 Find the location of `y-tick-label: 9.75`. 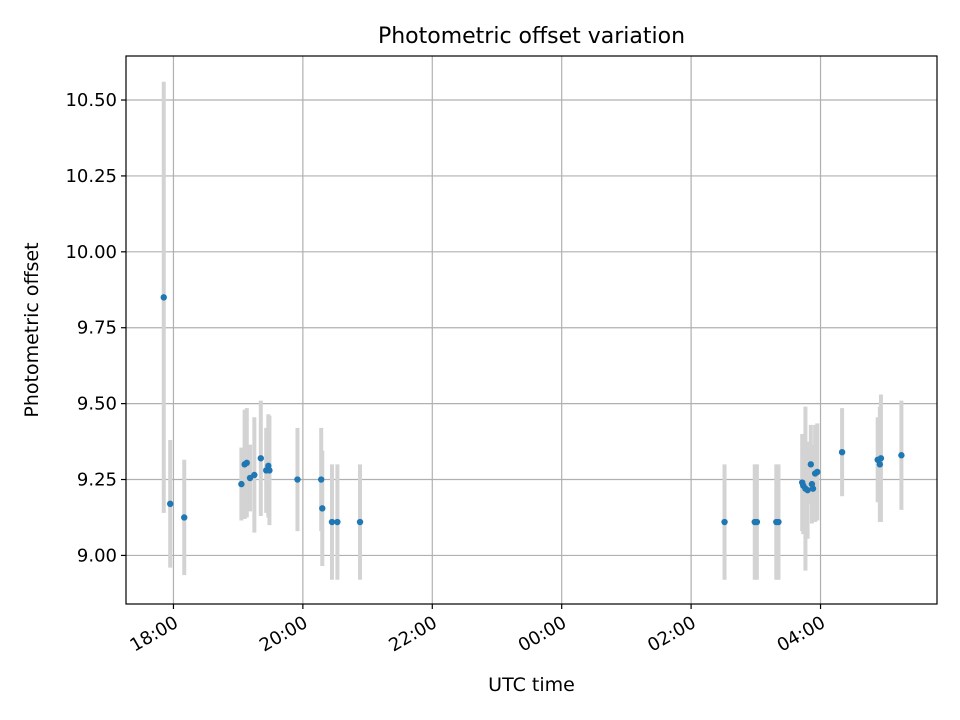

y-tick-label: 9.75 is located at coordinates (97, 328).